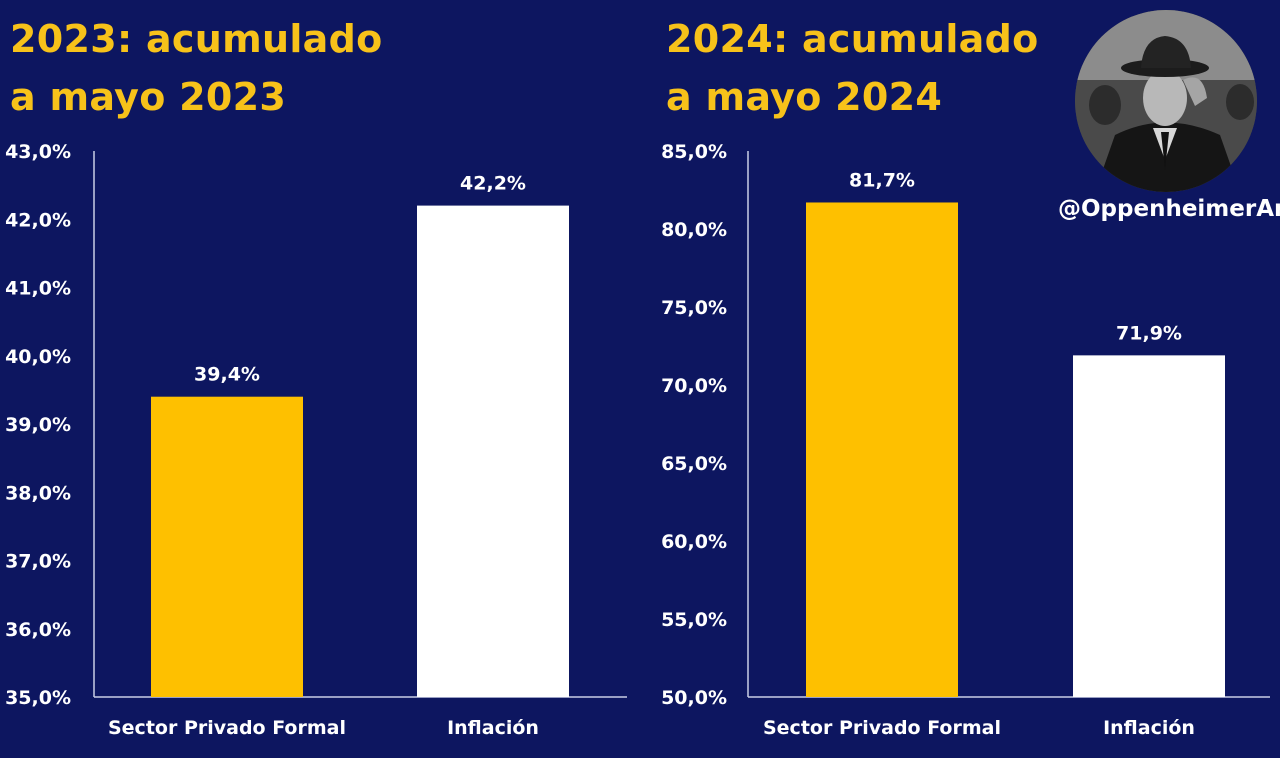 The width and height of the screenshot is (1280, 758). I want to click on chart-title-2023-line-1: 2023: acumulado, so click(196, 39).